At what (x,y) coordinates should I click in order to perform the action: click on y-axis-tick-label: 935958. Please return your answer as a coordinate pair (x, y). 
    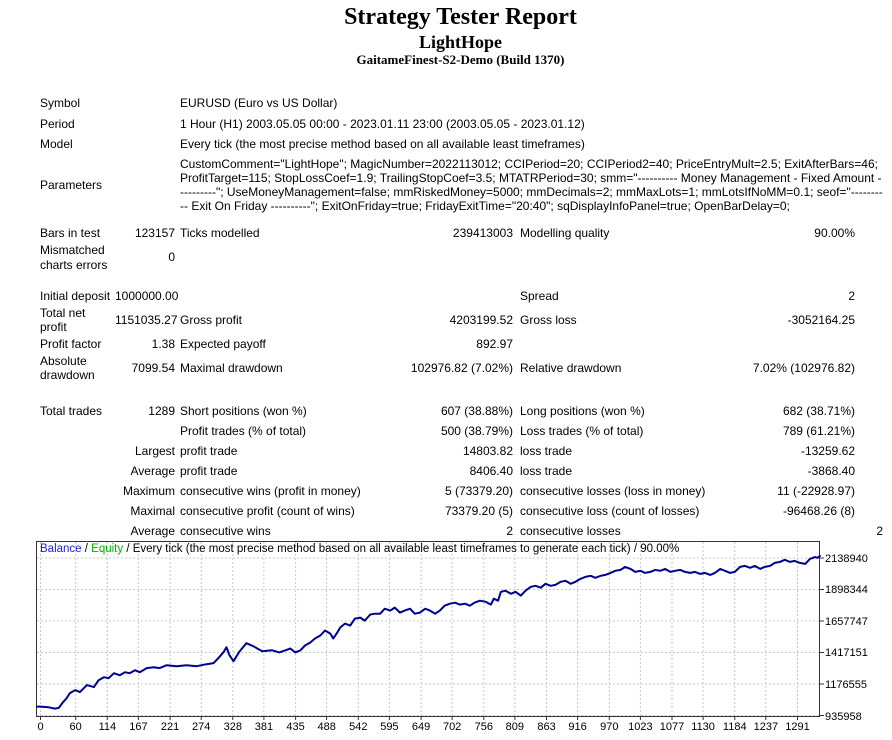
    Looking at the image, I should click on (843, 716).